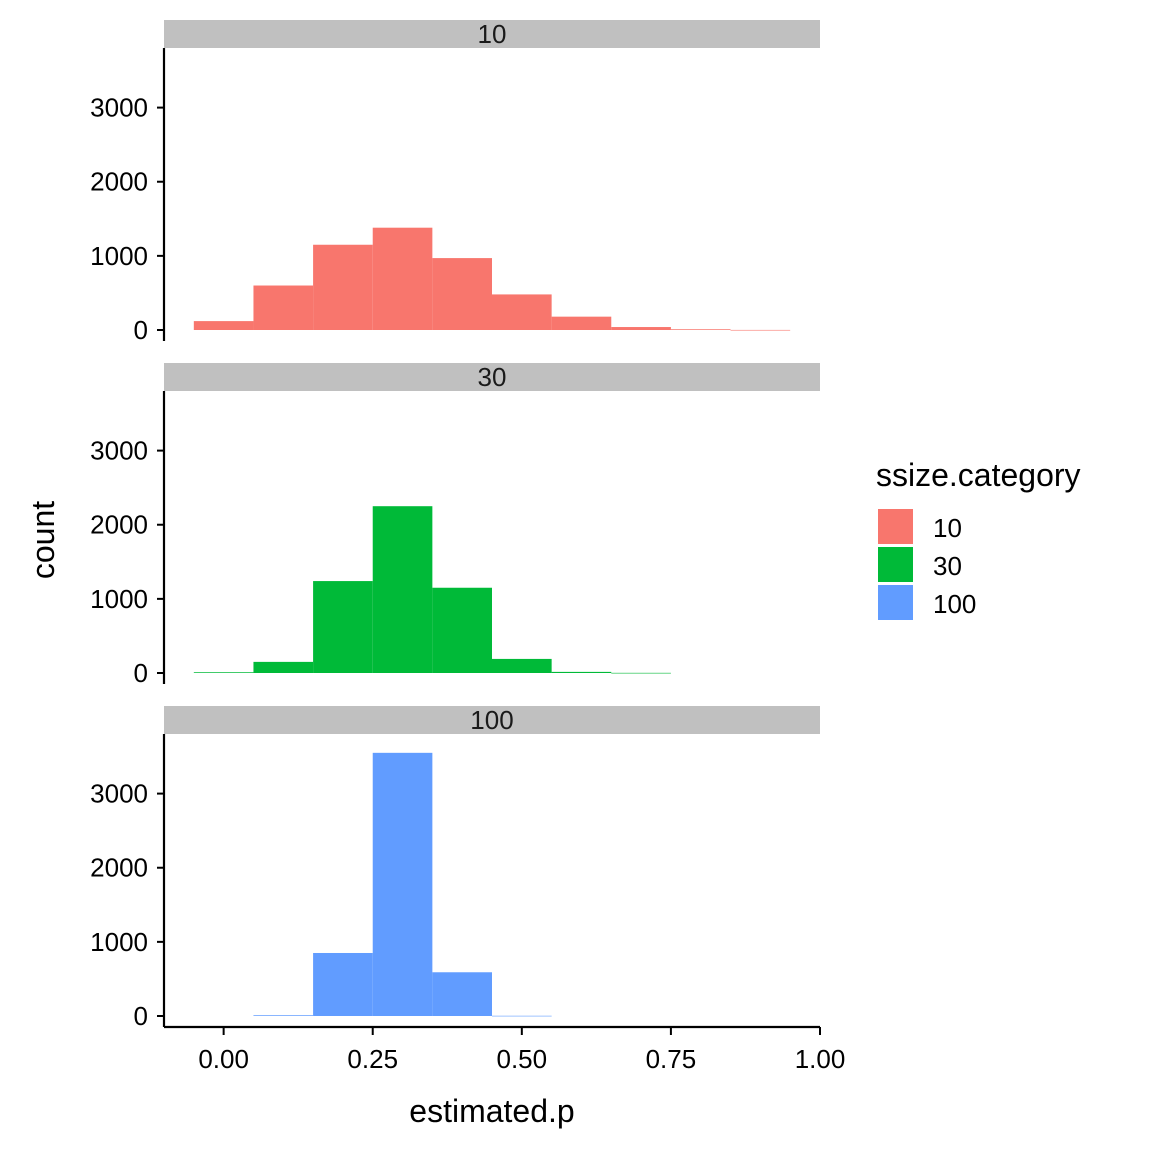  Describe the element at coordinates (671, 1059) in the screenshot. I see `x-tick-label: 0.75` at that location.